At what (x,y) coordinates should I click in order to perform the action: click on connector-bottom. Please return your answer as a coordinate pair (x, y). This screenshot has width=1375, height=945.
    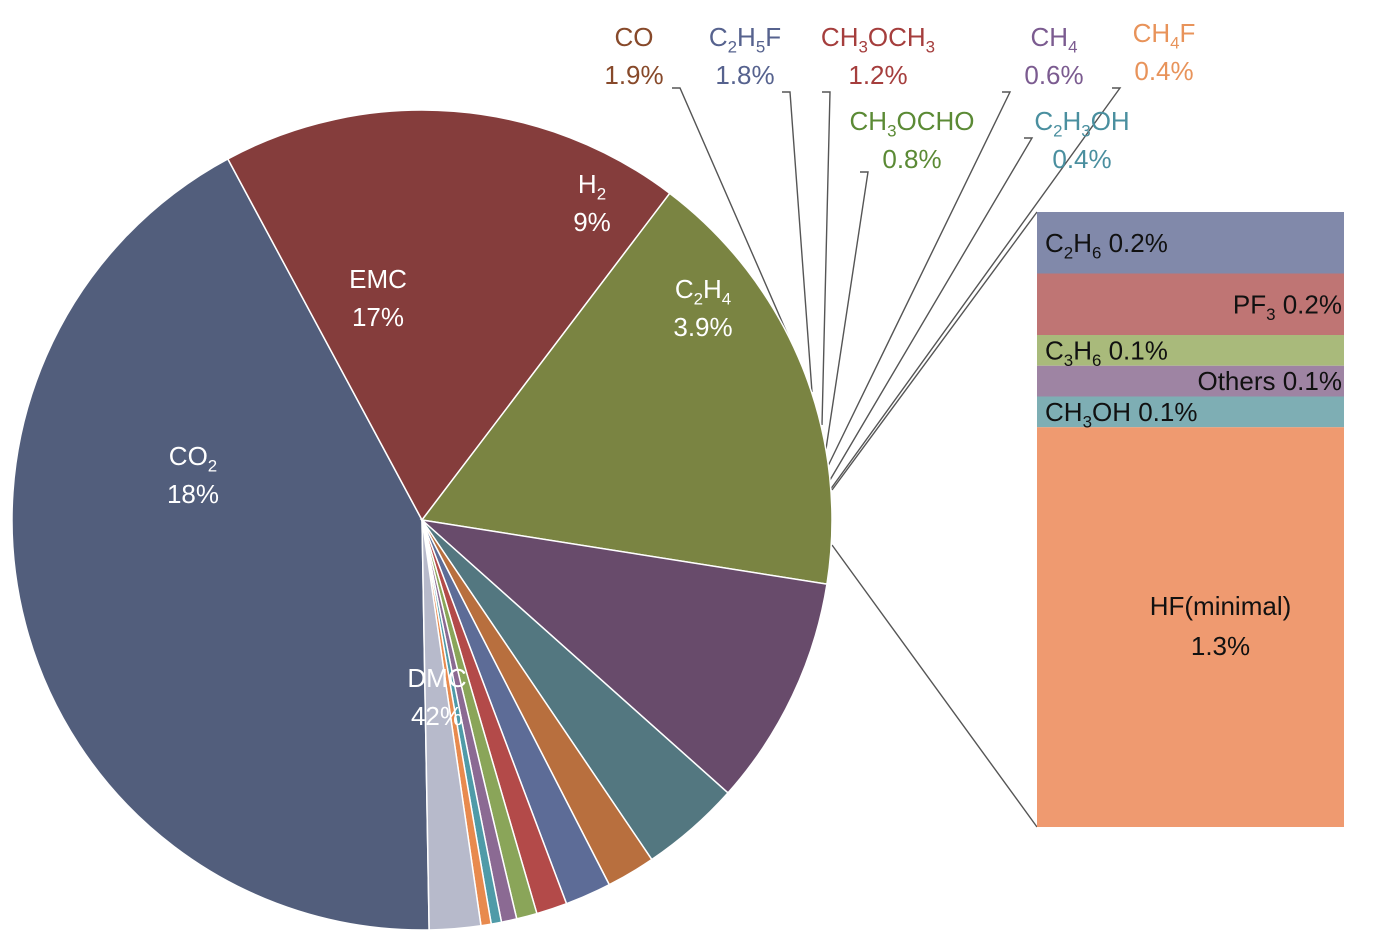
    Looking at the image, I should click on (934, 686).